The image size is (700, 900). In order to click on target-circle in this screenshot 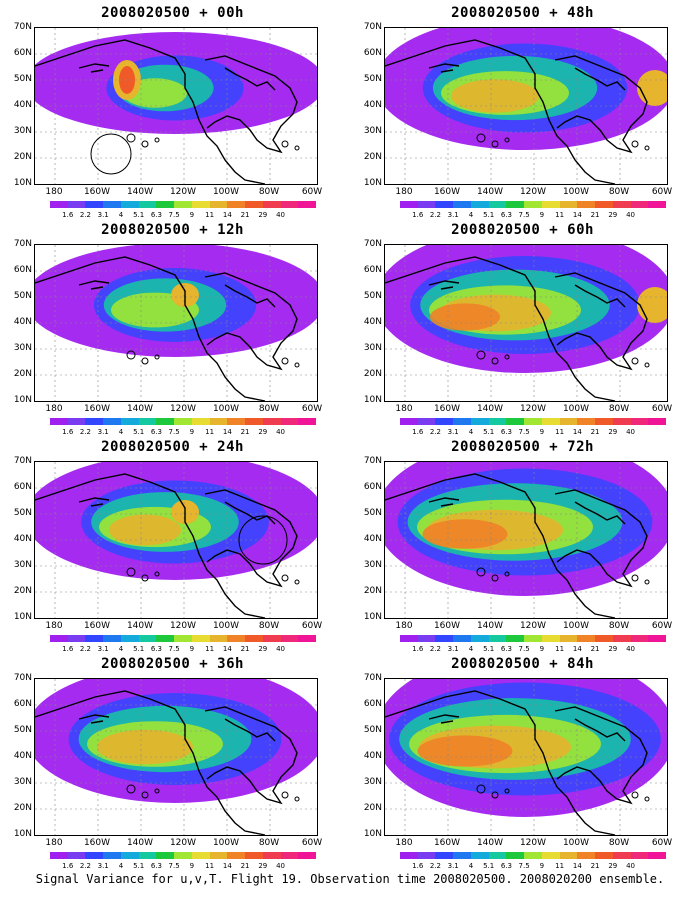, I will do `click(263, 540)`.